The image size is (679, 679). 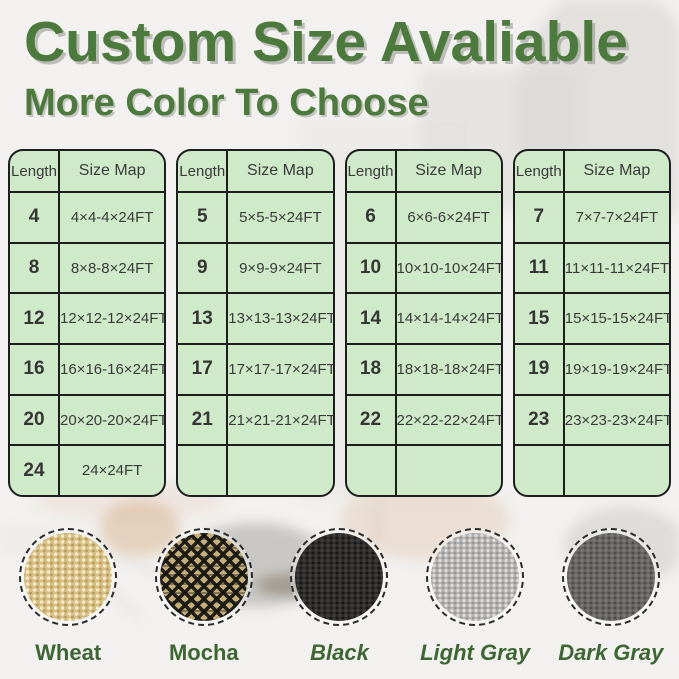 I want to click on length-cell: 12, so click(x=35, y=319).